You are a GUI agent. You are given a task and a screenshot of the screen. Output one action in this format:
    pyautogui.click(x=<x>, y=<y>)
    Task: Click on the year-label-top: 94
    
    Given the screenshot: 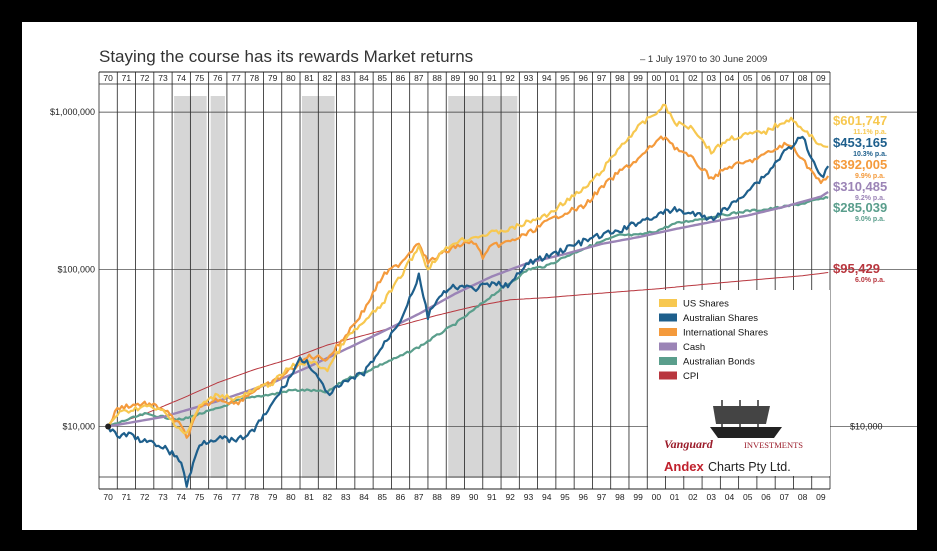 What is the action you would take?
    pyautogui.click(x=547, y=78)
    